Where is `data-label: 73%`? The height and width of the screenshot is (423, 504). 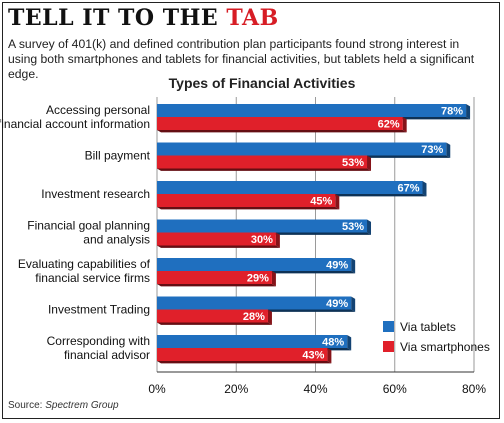
data-label: 73% is located at coordinates (432, 150).